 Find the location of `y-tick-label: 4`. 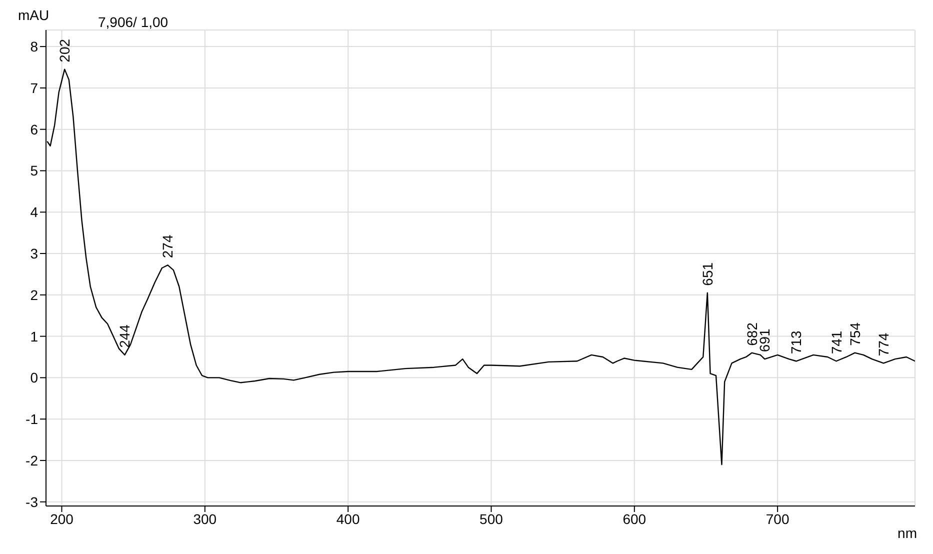

y-tick-label: 4 is located at coordinates (34, 212).